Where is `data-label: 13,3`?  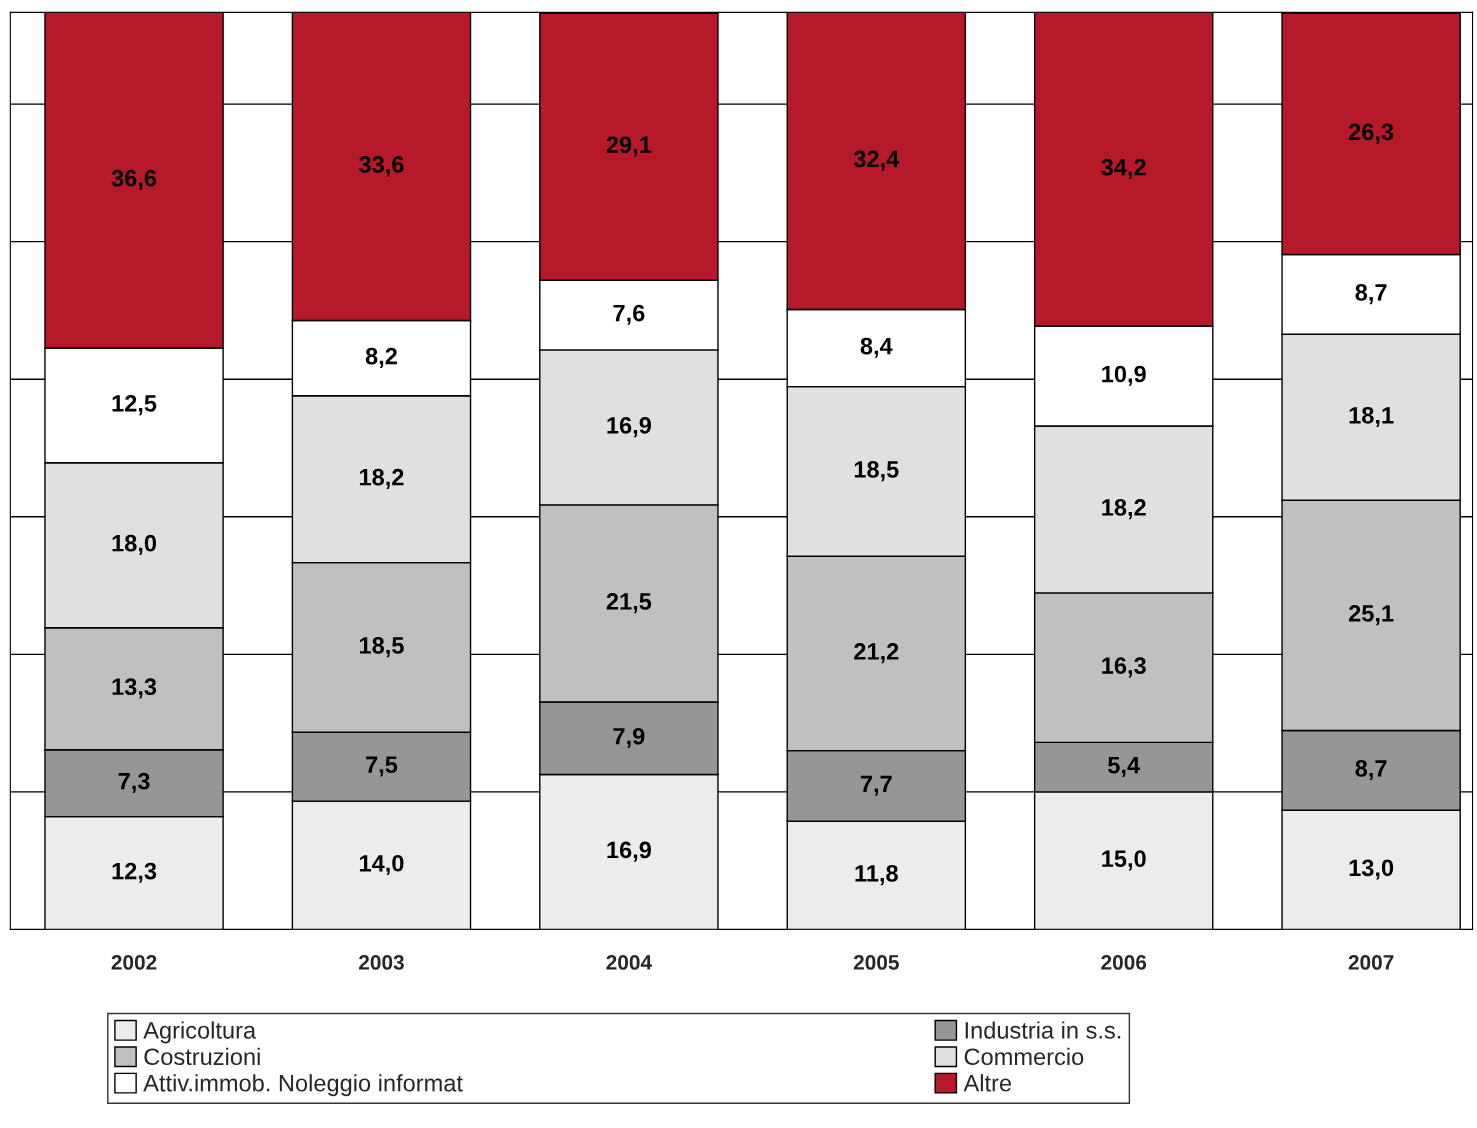
data-label: 13,3 is located at coordinates (134, 688).